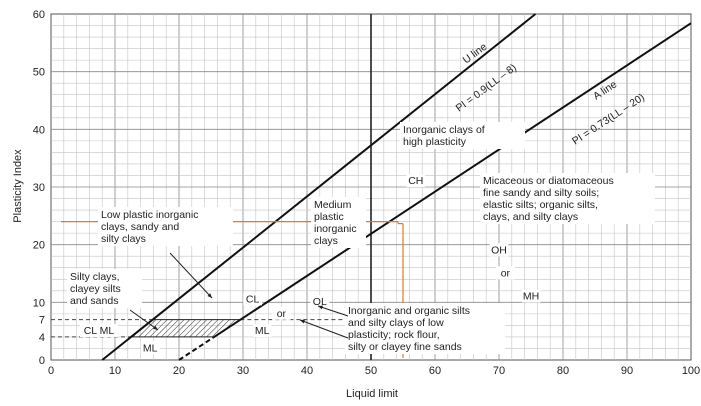  Describe the element at coordinates (39, 15) in the screenshot. I see `y-tick-label: 60` at that location.